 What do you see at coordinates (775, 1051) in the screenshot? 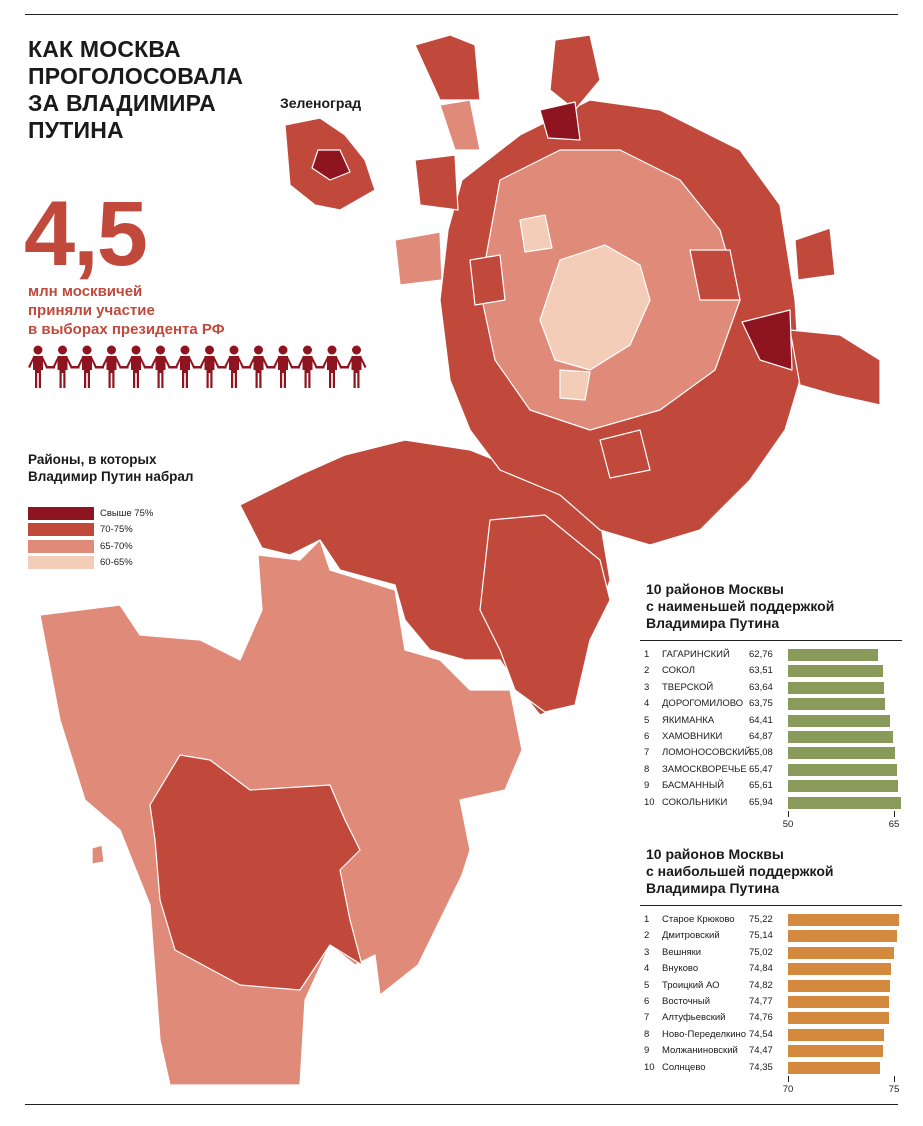
I see `table-row: 9 Молжаниновский 74,47` at bounding box center [775, 1051].